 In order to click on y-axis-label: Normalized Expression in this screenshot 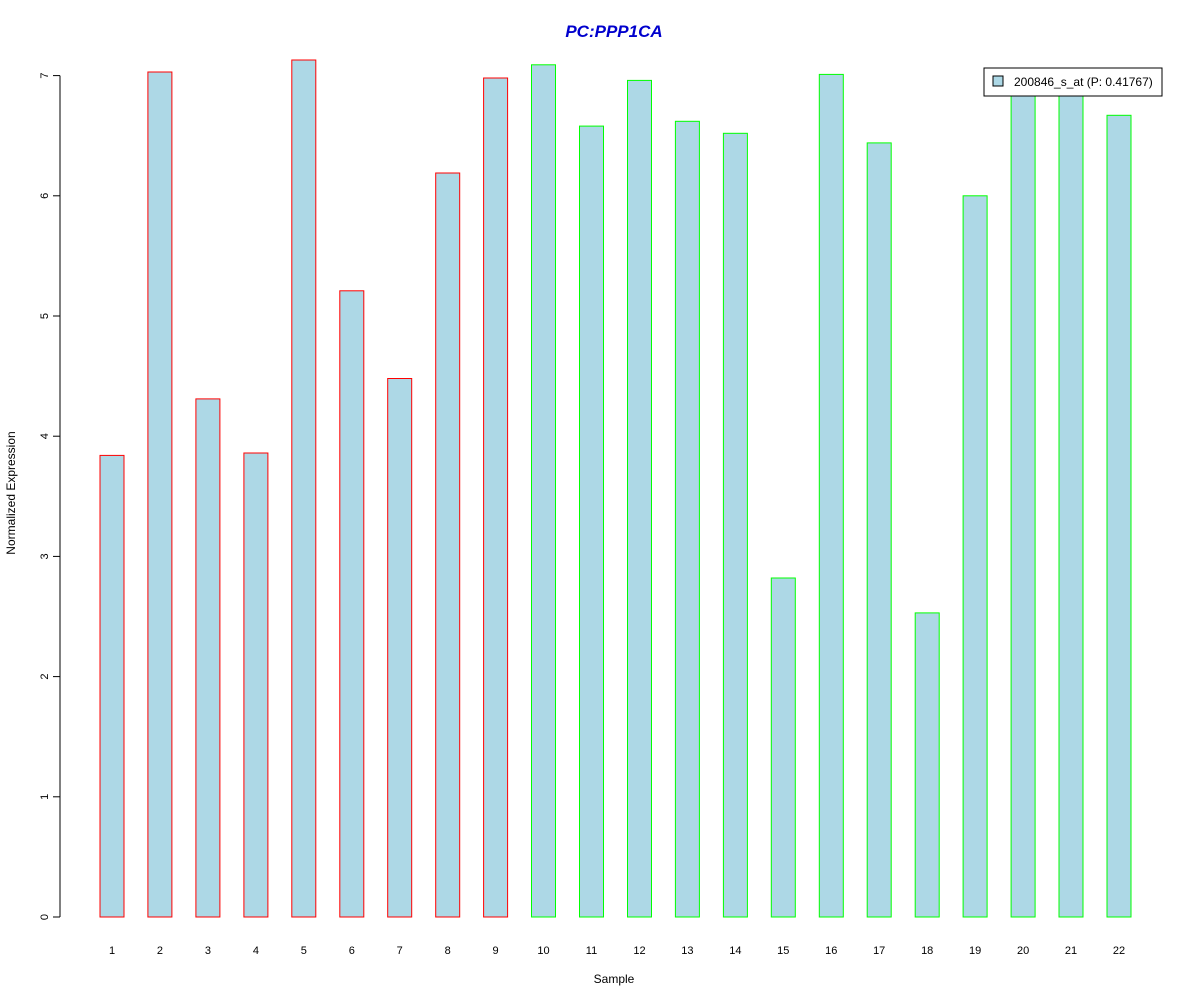, I will do `click(11, 492)`.